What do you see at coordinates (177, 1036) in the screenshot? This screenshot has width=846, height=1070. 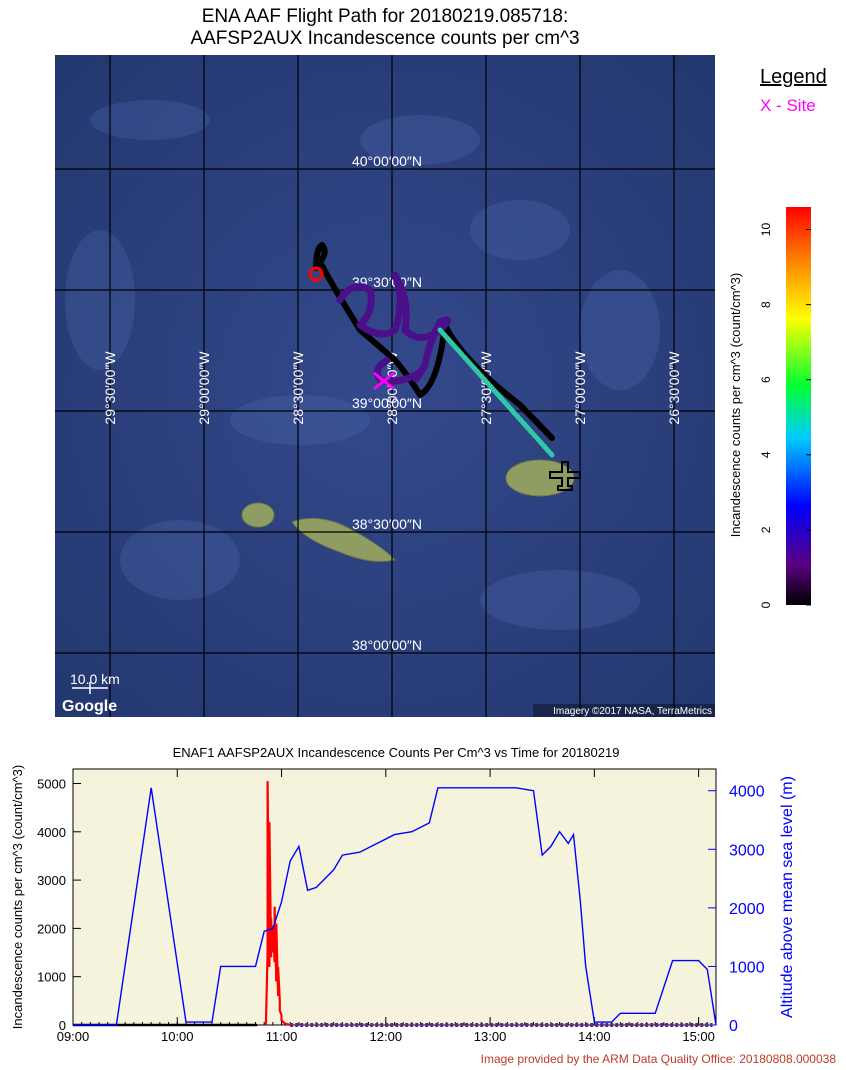 I see `x-tick-label: 10:00` at bounding box center [177, 1036].